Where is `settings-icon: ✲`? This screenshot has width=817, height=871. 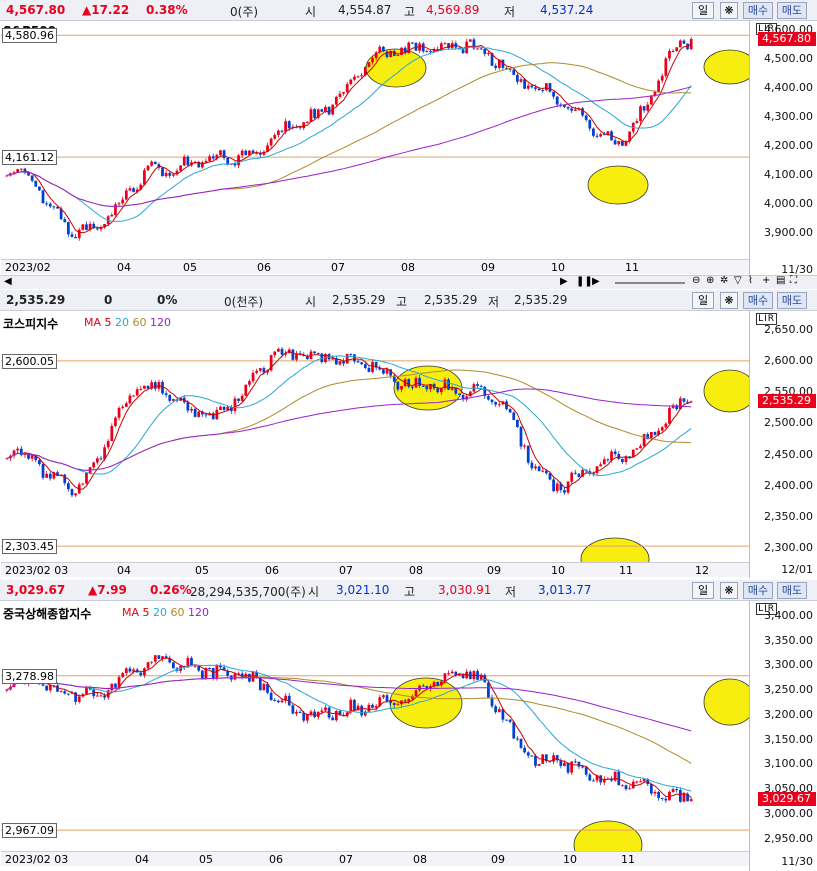 settings-icon: ✲ is located at coordinates (724, 280).